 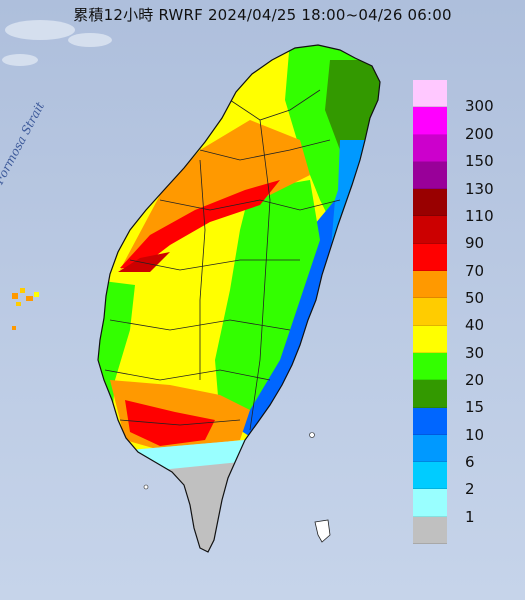 I want to click on legend-label-20: 20, so click(x=475, y=380).